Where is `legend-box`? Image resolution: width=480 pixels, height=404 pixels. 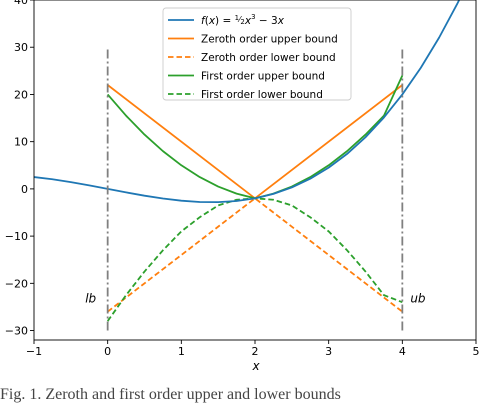 legend-box is located at coordinates (257, 54).